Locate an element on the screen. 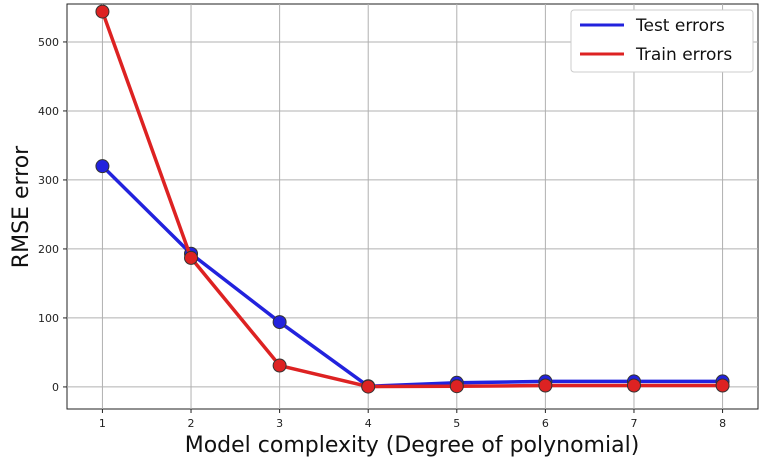 The height and width of the screenshot is (464, 773). x-tick-label: 3 is located at coordinates (279, 423).